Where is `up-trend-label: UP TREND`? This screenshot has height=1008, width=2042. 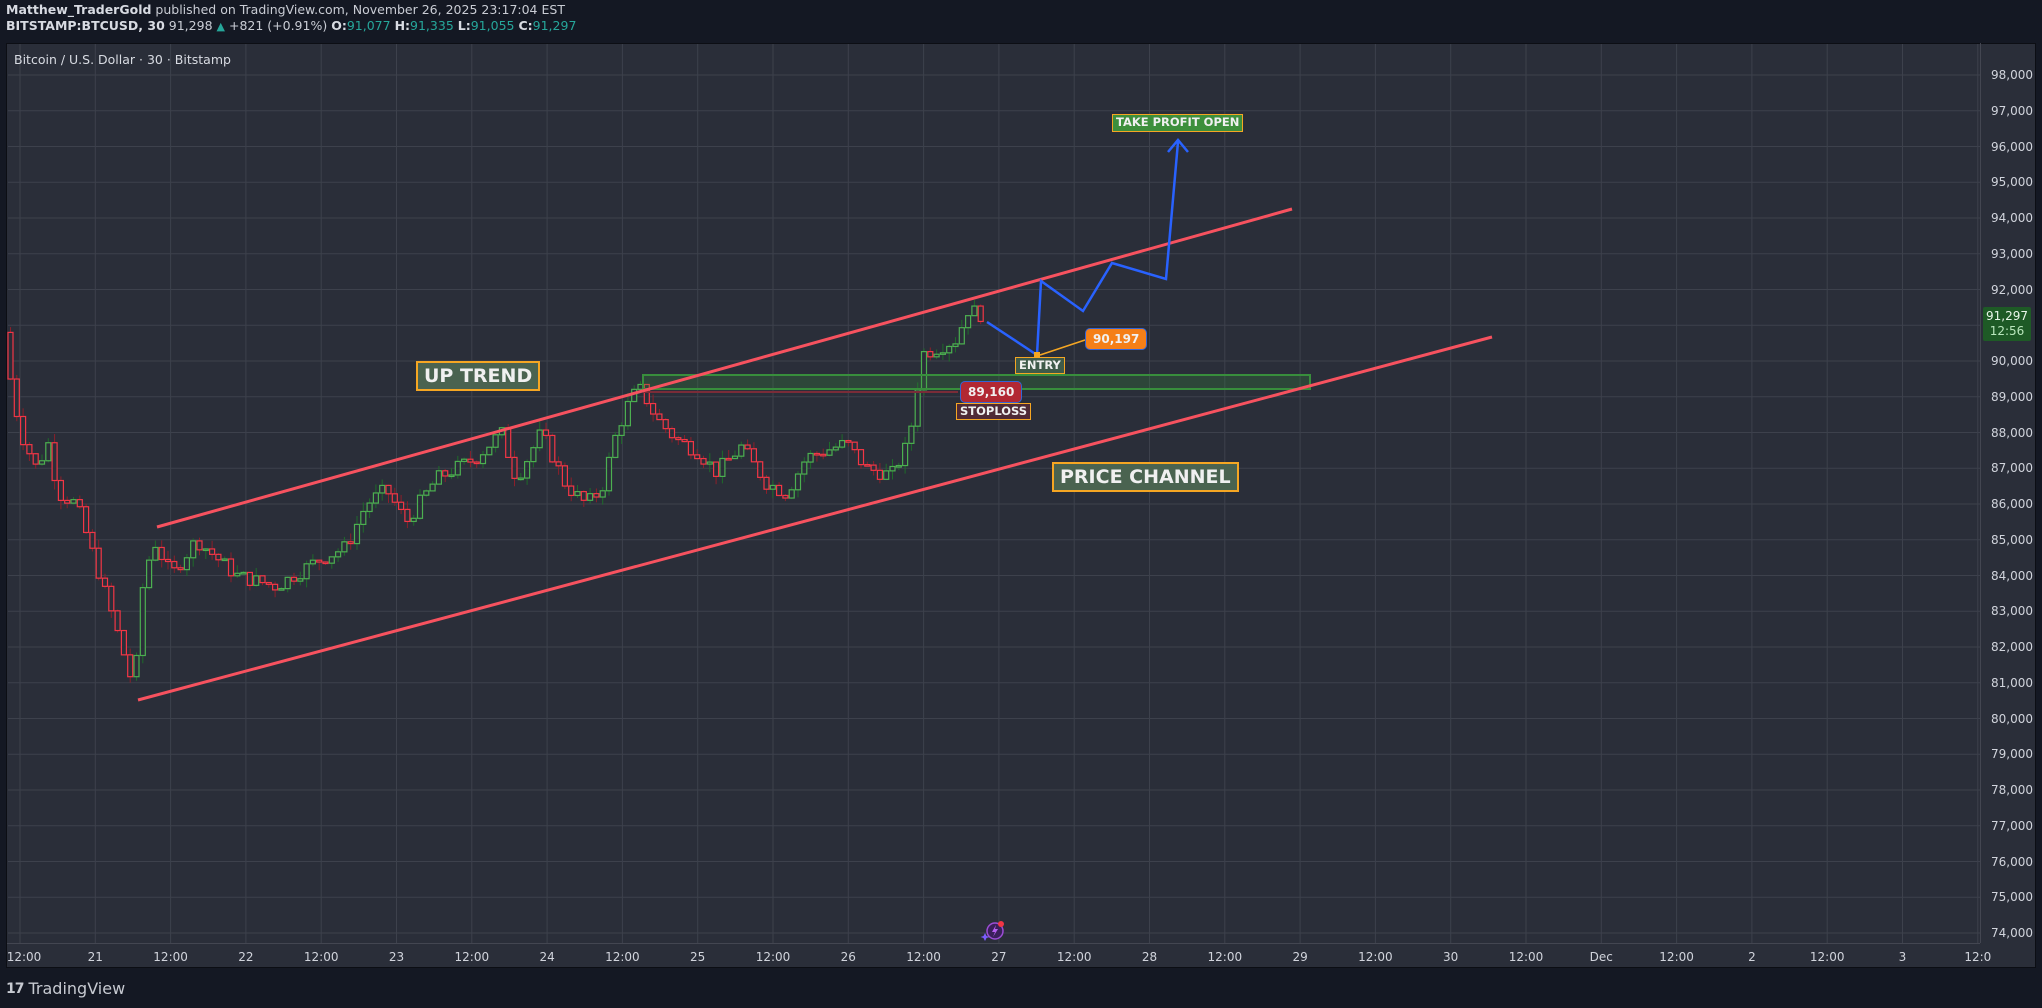 up-trend-label: UP TREND is located at coordinates (478, 376).